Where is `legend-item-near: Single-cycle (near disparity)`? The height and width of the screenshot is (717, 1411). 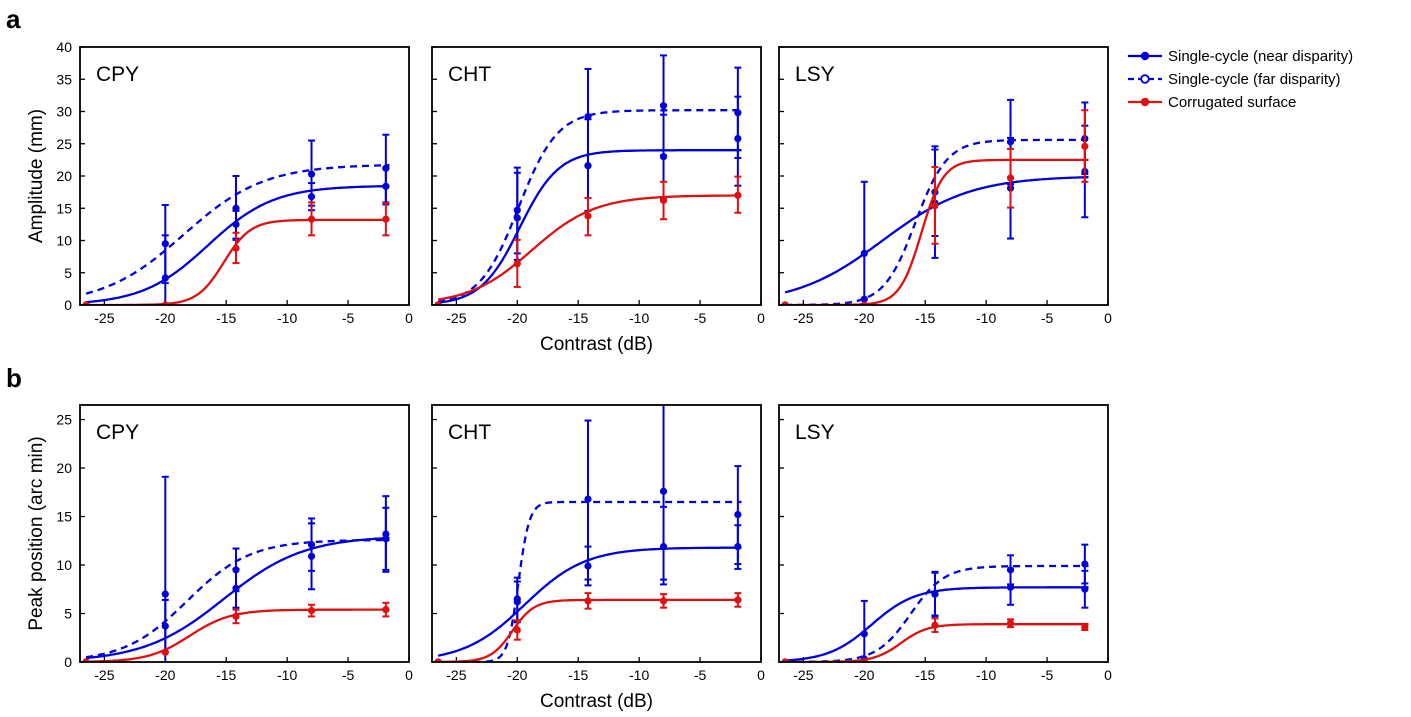 legend-item-near: Single-cycle (near disparity) is located at coordinates (1240, 56).